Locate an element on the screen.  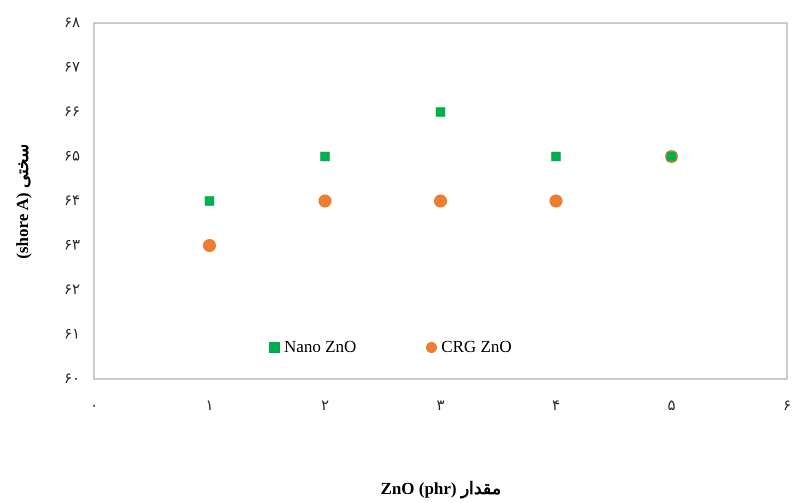
x-tick-label: ۰ is located at coordinates (94, 406).